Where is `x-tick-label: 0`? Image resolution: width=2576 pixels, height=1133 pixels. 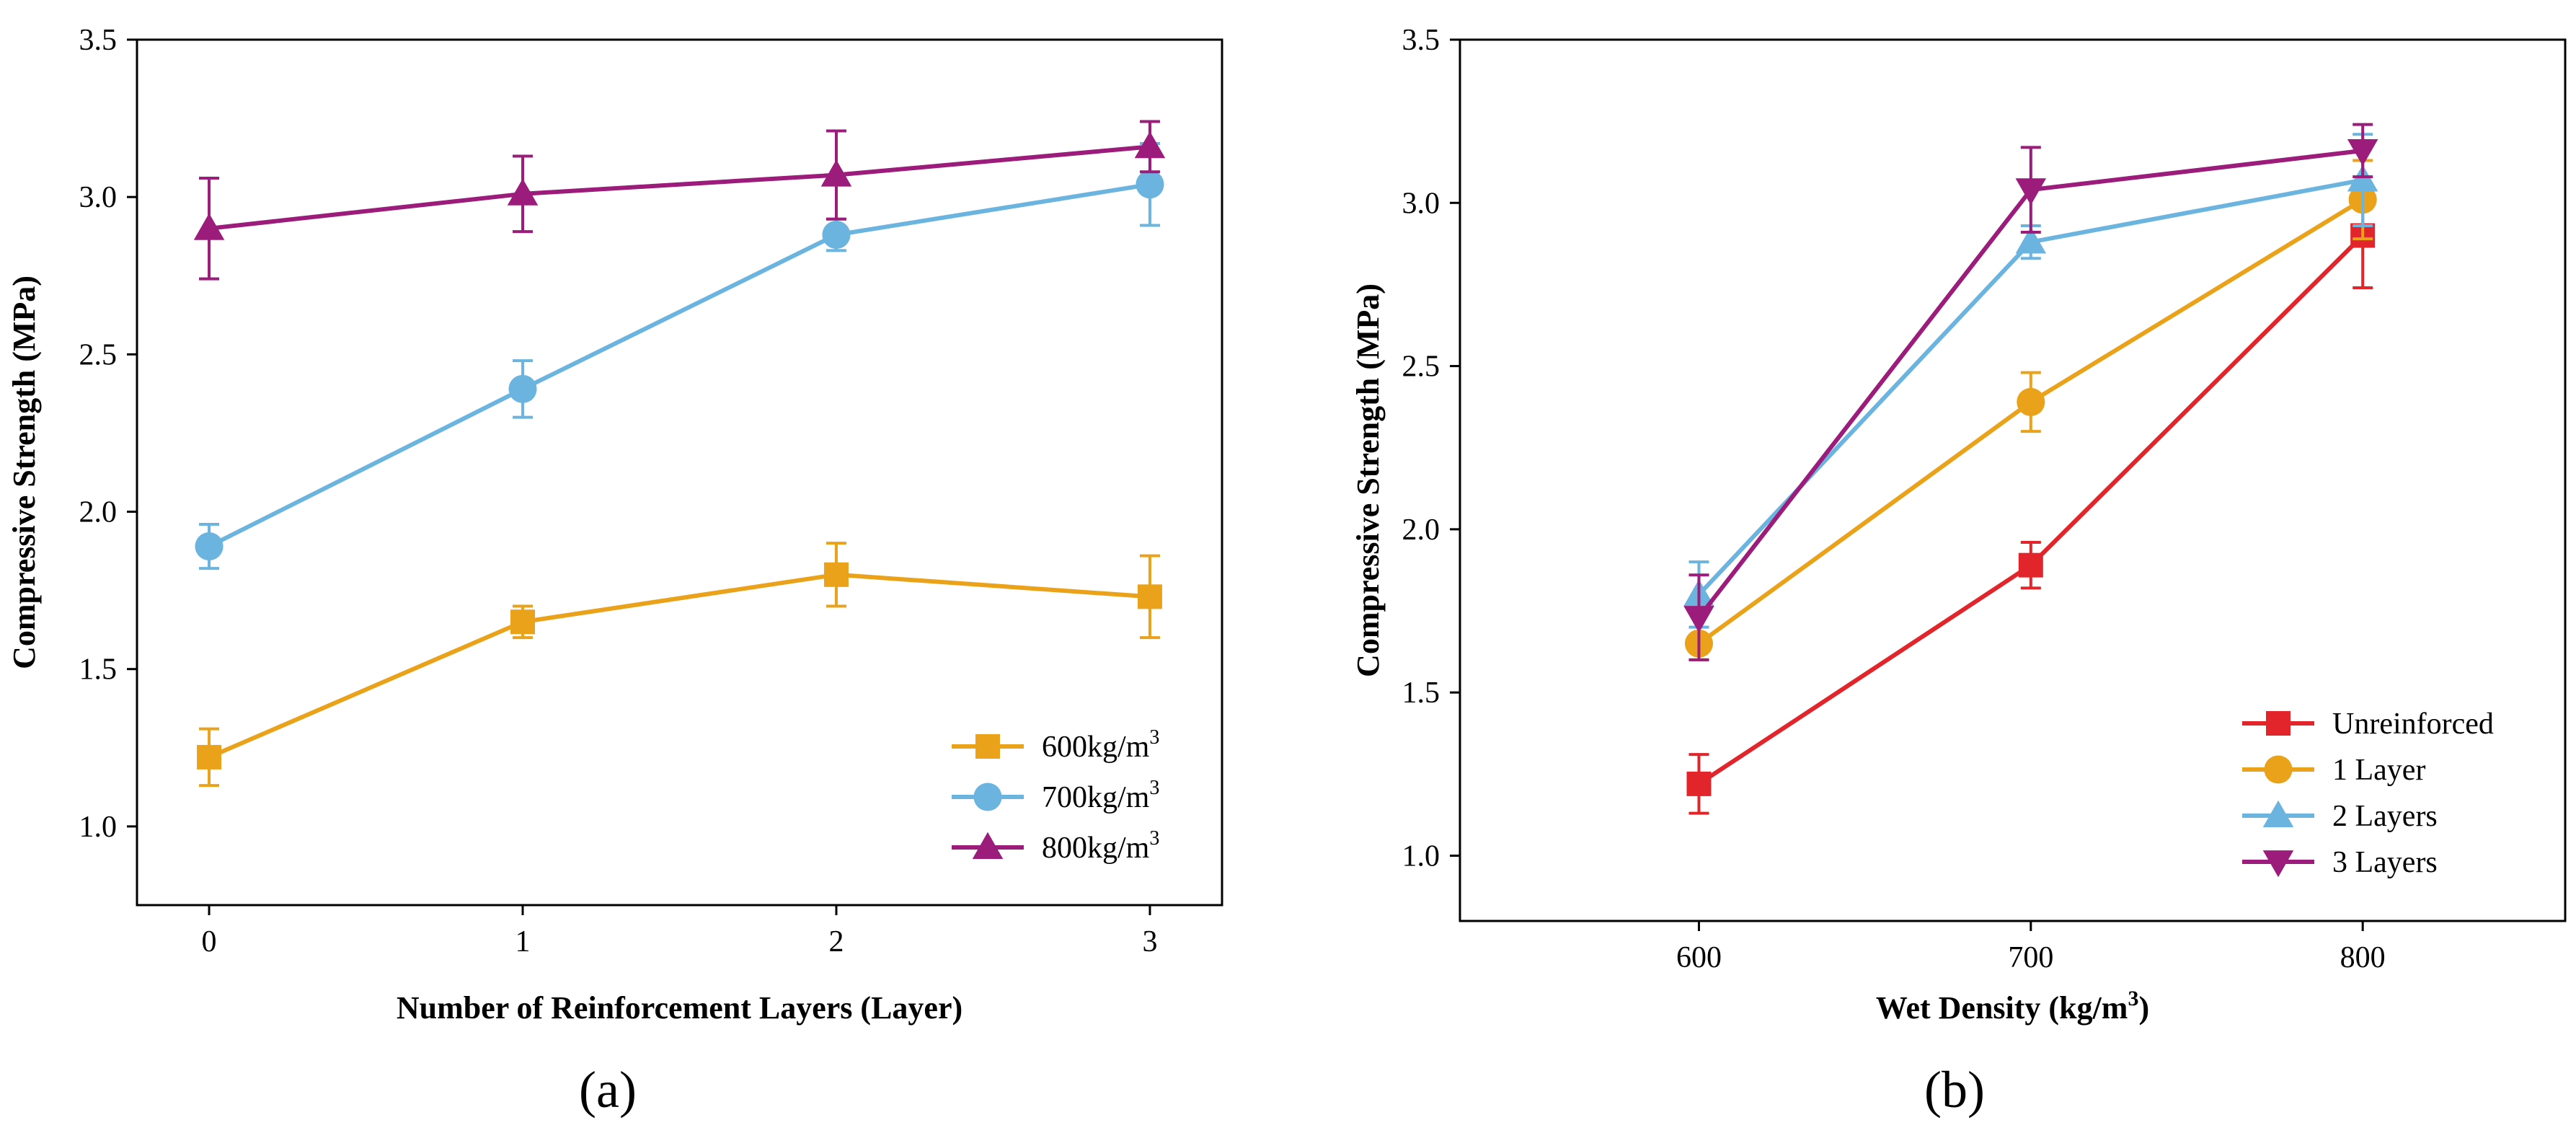
x-tick-label: 0 is located at coordinates (209, 941).